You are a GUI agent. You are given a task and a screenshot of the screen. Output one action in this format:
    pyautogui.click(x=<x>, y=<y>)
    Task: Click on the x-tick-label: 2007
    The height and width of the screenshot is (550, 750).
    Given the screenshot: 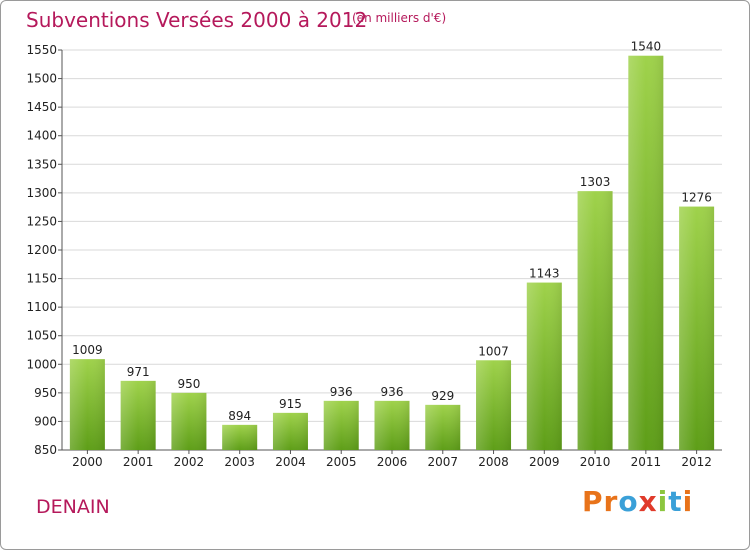 What is the action you would take?
    pyautogui.click(x=442, y=462)
    